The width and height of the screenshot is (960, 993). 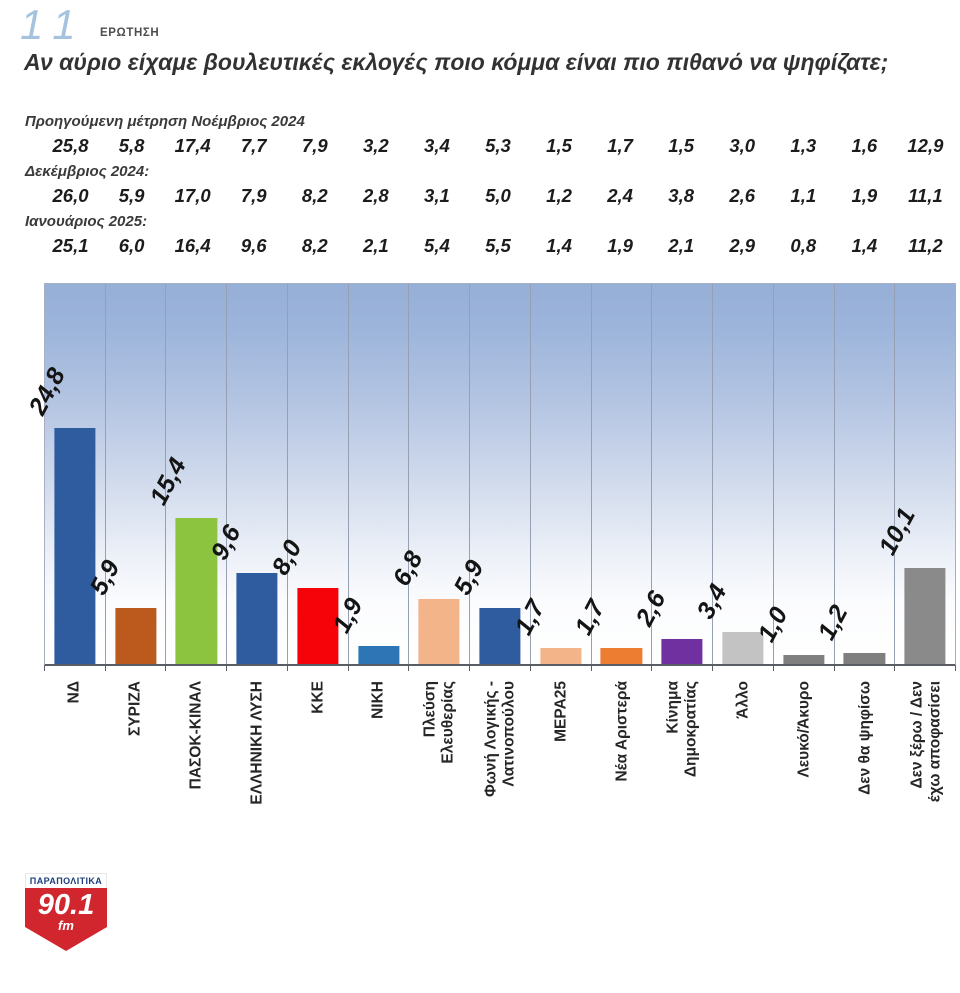 What do you see at coordinates (378, 700) in the screenshot?
I see `category-label: ΝΙΚΗ` at bounding box center [378, 700].